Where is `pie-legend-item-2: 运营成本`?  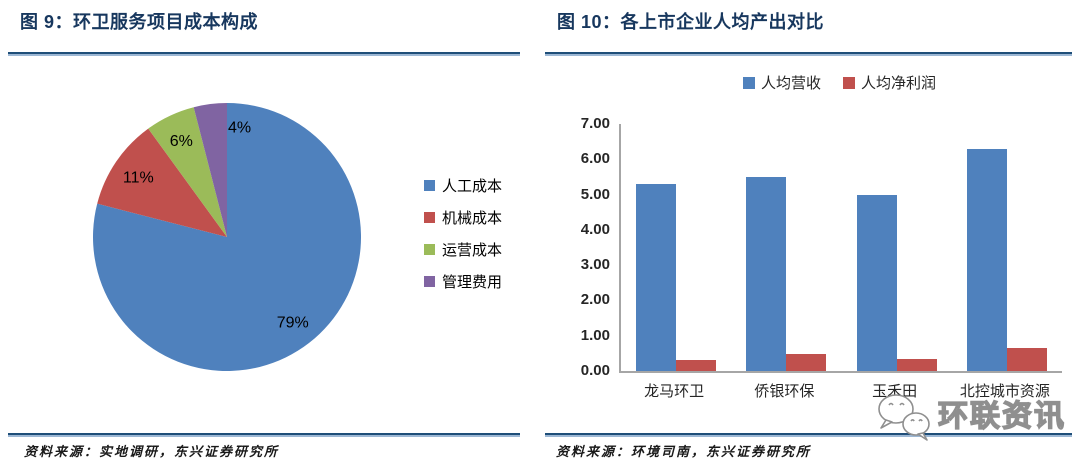 pie-legend-item-2: 运营成本 is located at coordinates (463, 249).